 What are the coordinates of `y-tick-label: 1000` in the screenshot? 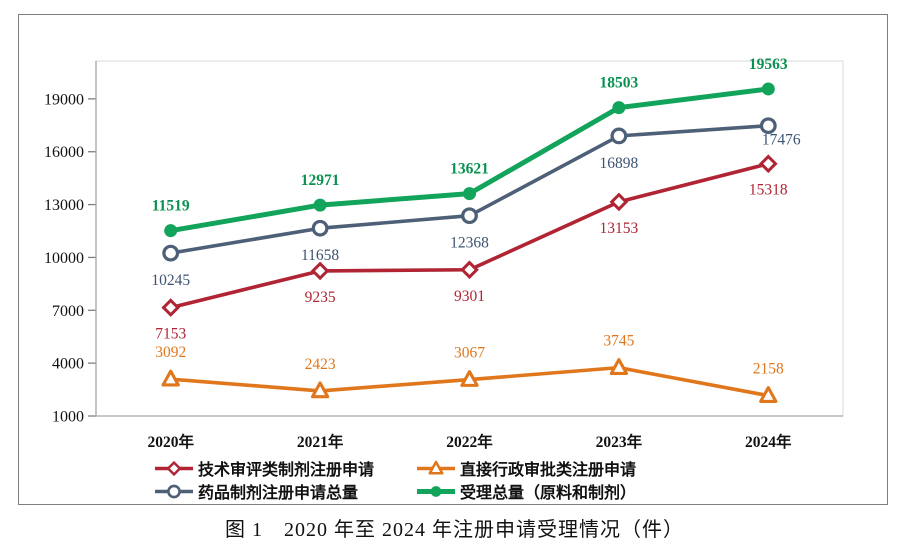 It's located at (68, 417).